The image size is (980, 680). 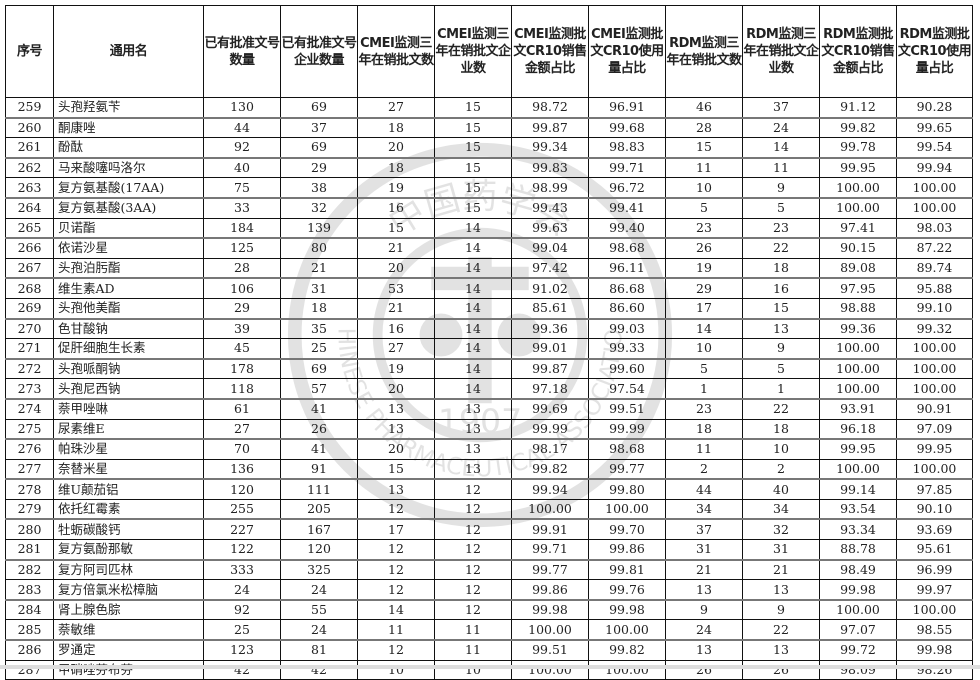 I want to click on row-index-cell: 259, so click(x=29, y=107).